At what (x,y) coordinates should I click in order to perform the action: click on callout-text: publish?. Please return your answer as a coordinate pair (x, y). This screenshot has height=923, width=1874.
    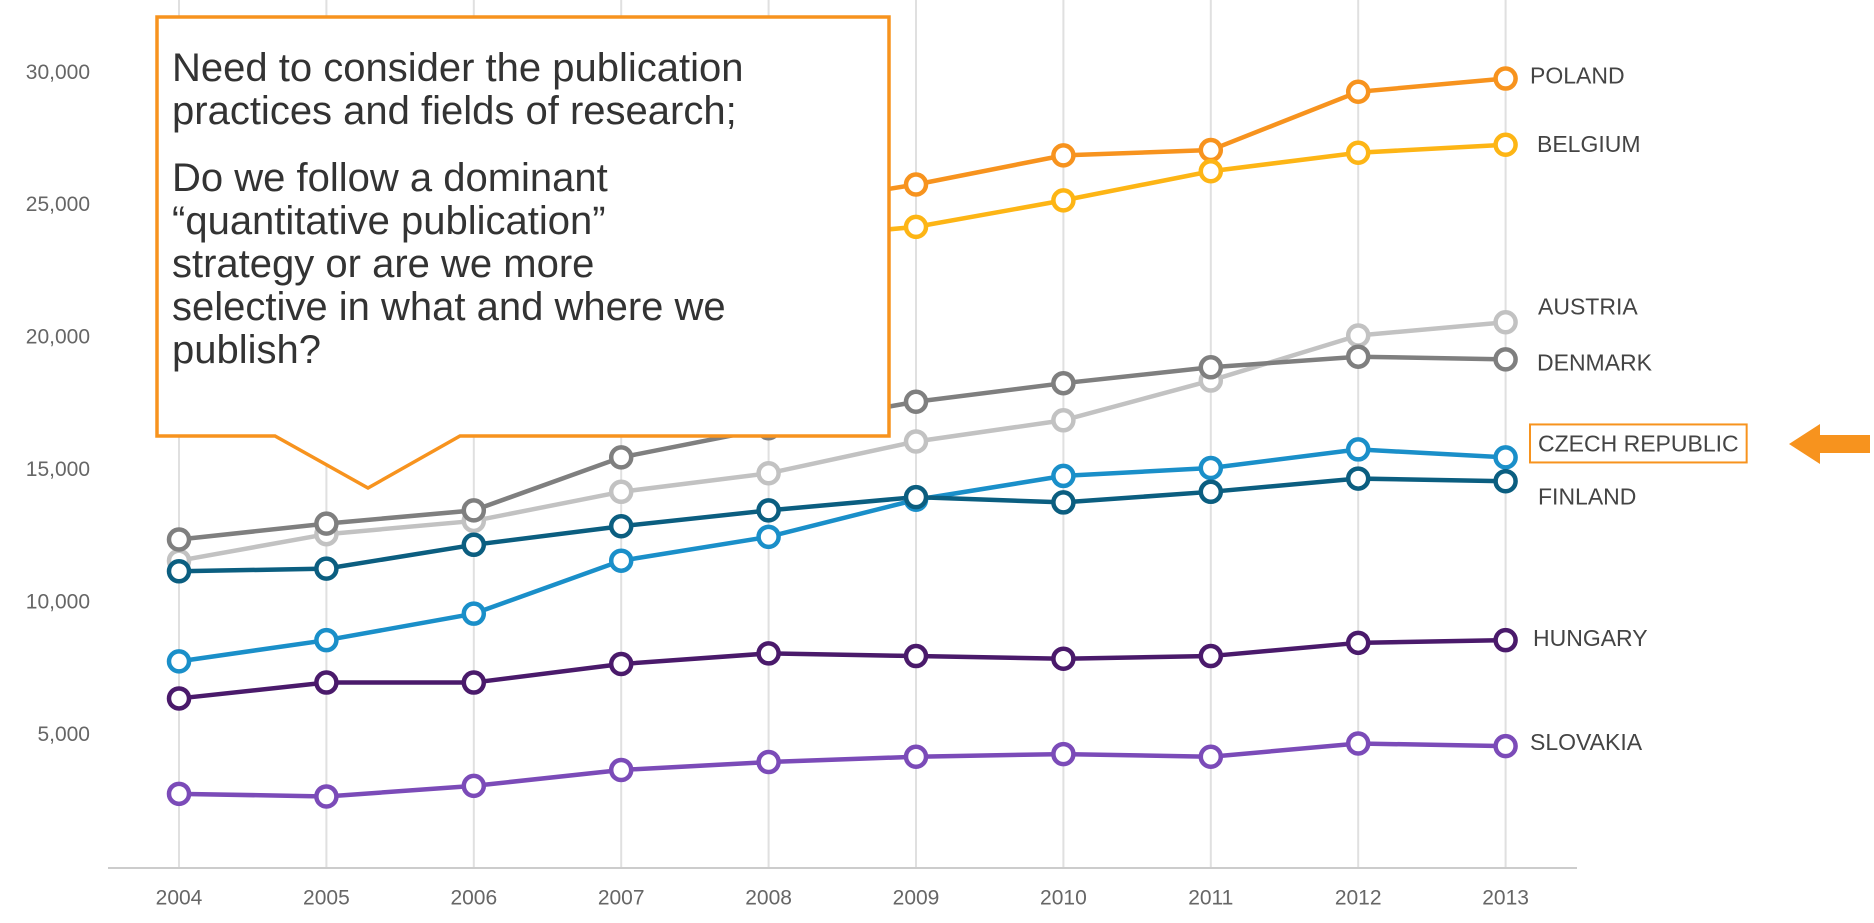
    Looking at the image, I should click on (246, 350).